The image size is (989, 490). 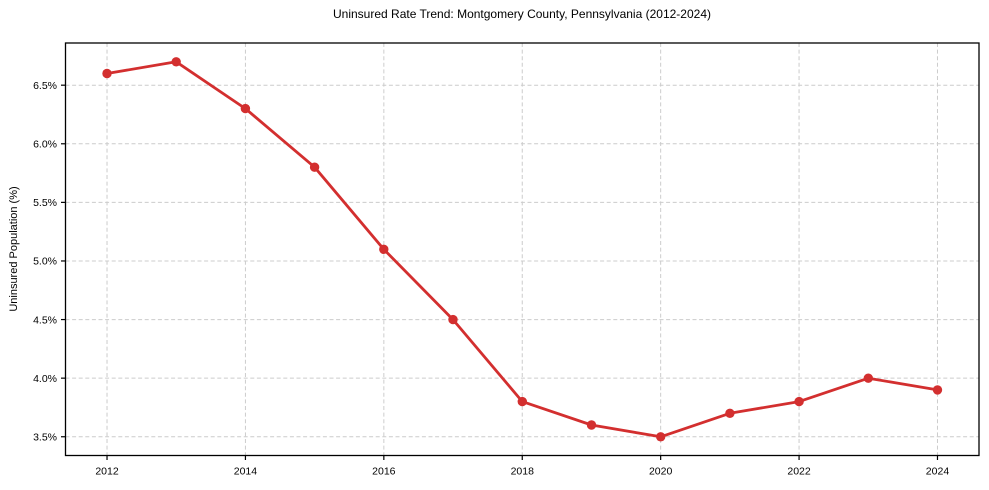 I want to click on y-tick-label: 5.0%, so click(x=45, y=262).